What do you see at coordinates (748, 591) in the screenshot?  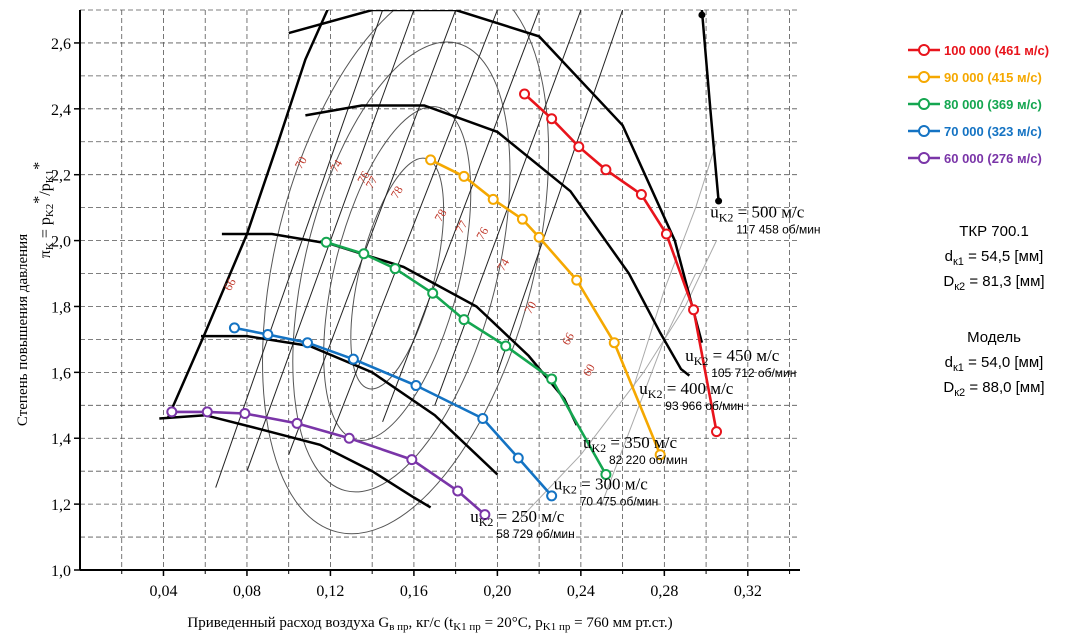 I see `x-tick-label: 0,32` at bounding box center [748, 591].